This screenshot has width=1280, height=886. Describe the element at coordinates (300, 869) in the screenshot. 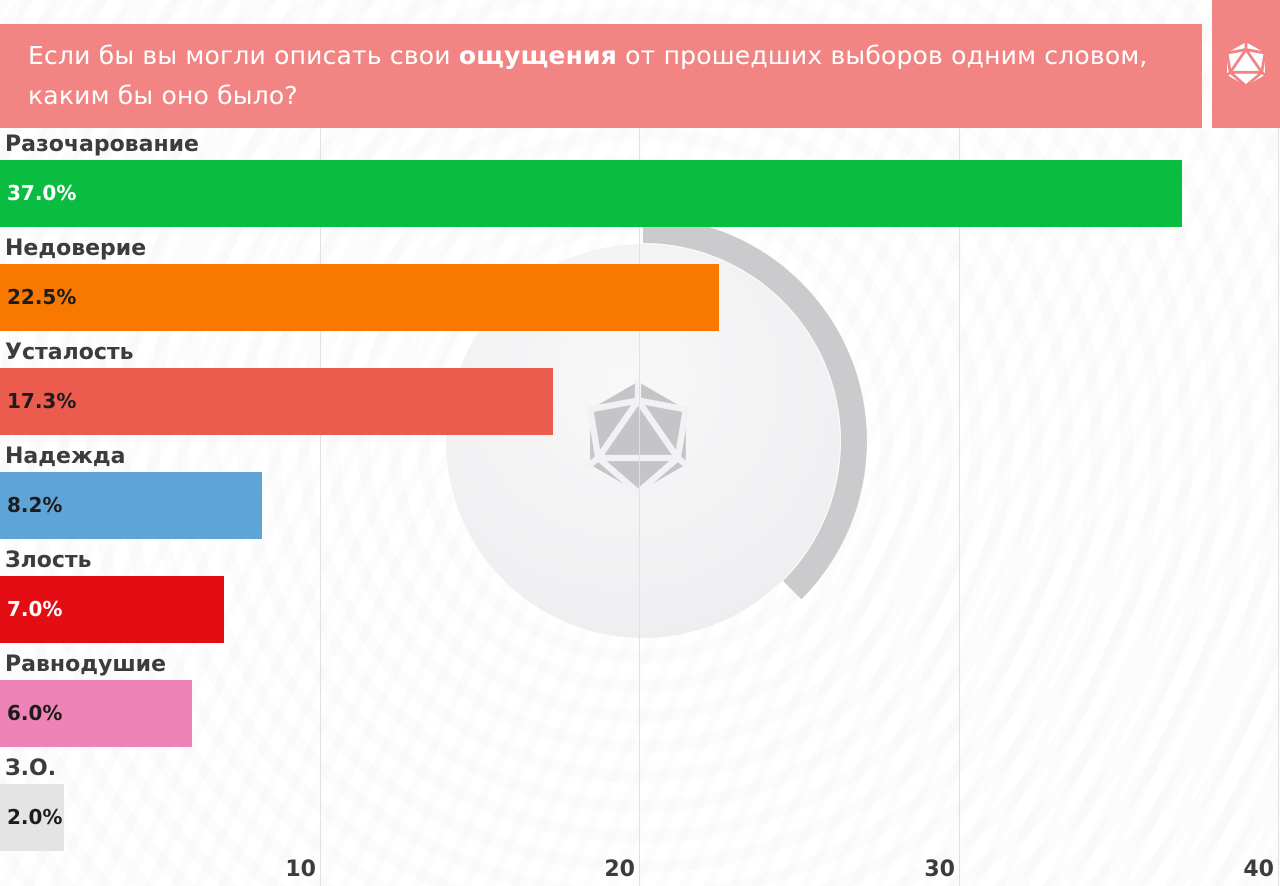

I see `x-tick-label: 10` at that location.